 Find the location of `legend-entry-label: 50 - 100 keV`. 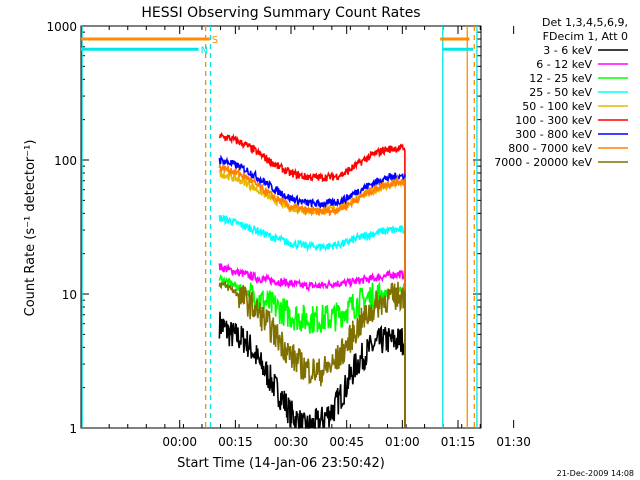

legend-entry-label: 50 - 100 keV is located at coordinates (557, 106).